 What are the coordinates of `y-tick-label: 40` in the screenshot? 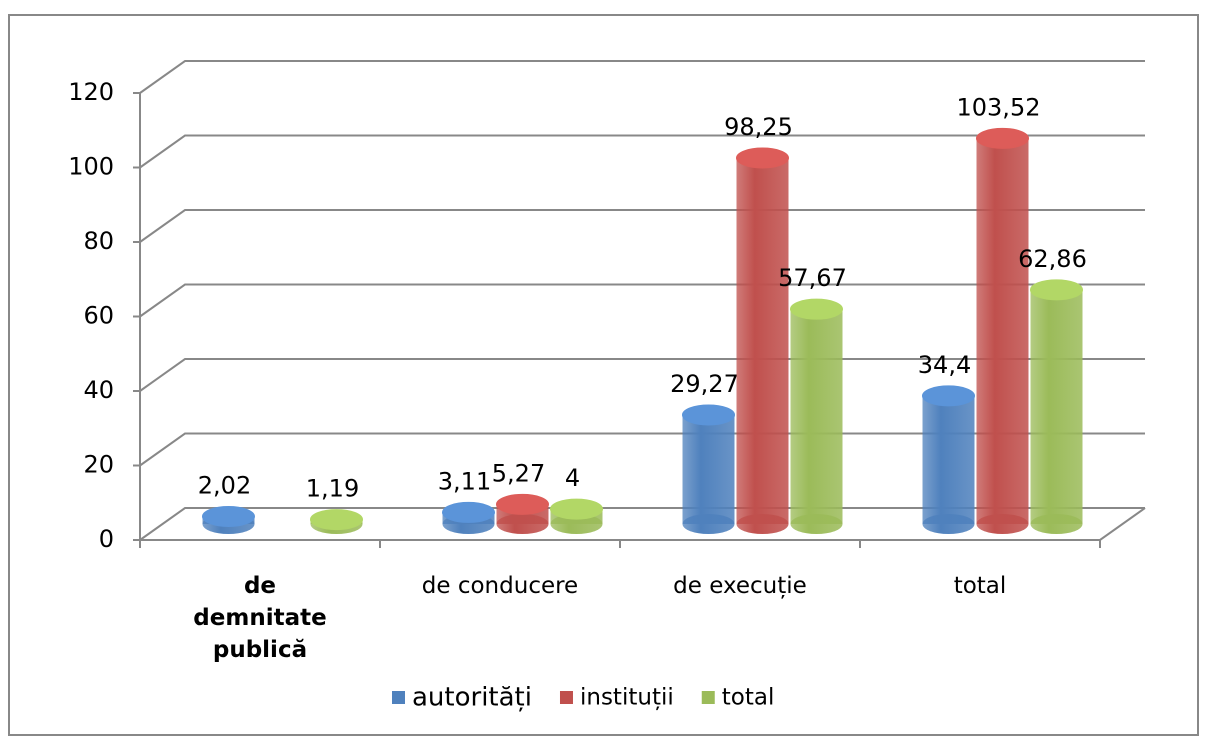 It's located at (98, 390).